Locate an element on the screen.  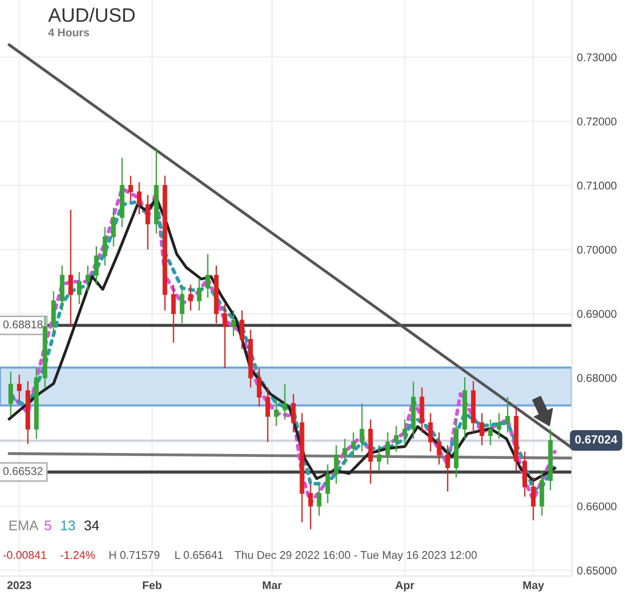
y-tick-label: 0.70000 is located at coordinates (596, 250).